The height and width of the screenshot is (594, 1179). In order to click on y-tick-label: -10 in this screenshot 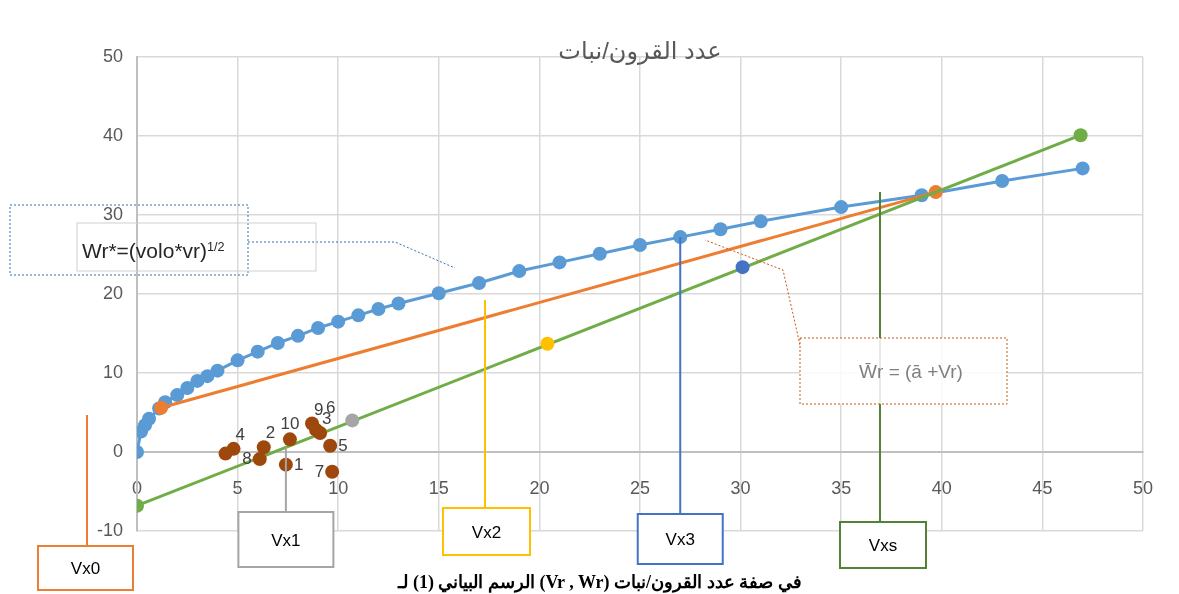, I will do `click(109, 529)`.